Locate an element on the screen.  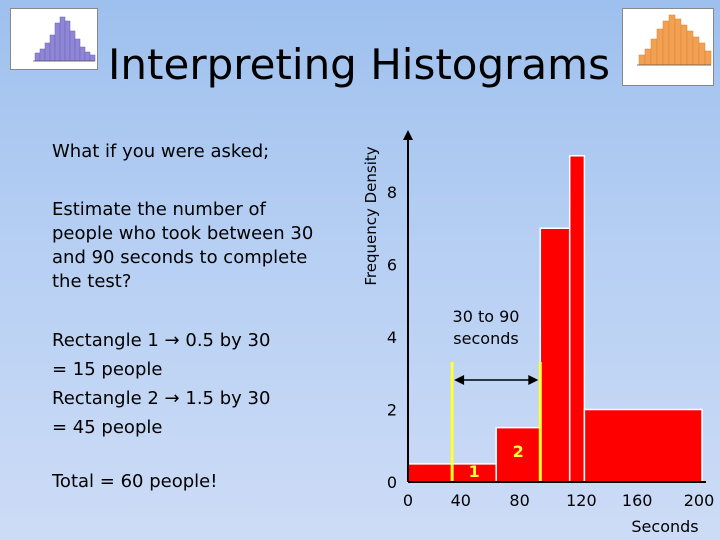
thumbnail-left-graphic is located at coordinates (64, 39).